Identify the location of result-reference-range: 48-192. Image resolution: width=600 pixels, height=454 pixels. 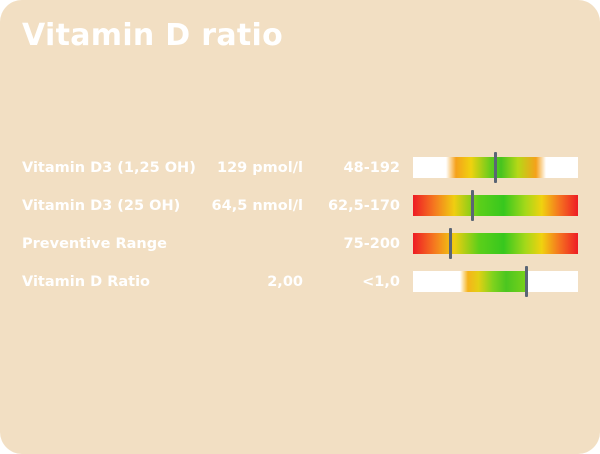
(371, 168).